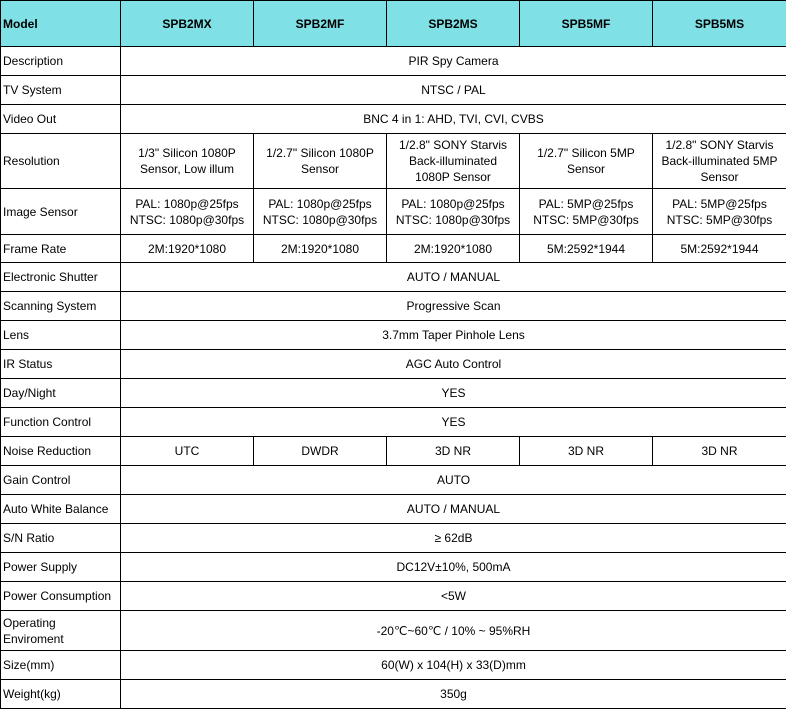  I want to click on table-row: Auto White Balance AUTO / MANUAL, so click(393, 509).